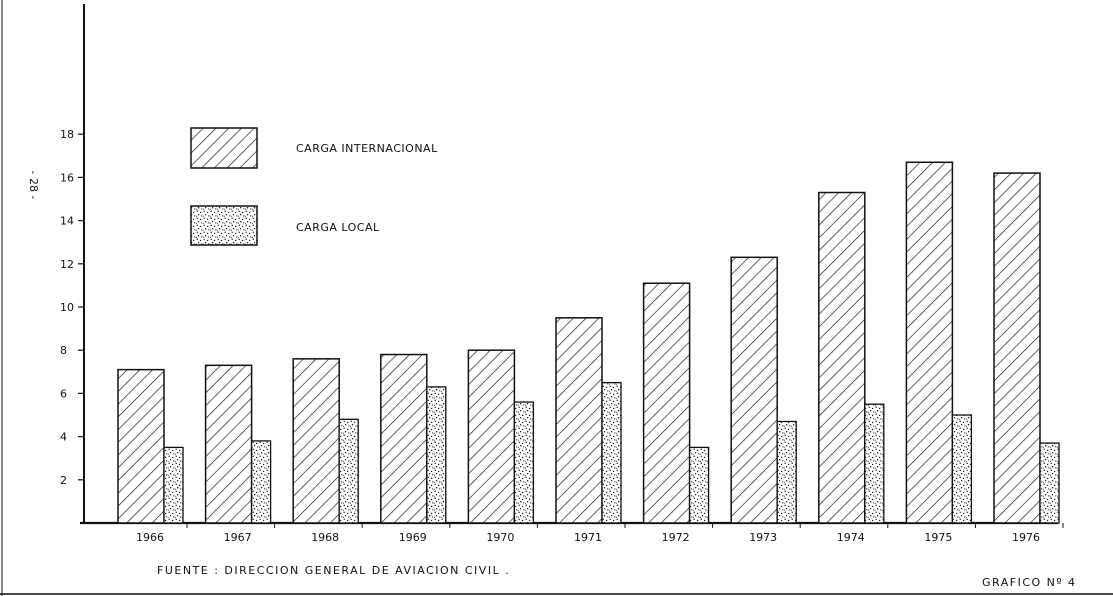  I want to click on y-tick-label: 6, so click(63, 393).